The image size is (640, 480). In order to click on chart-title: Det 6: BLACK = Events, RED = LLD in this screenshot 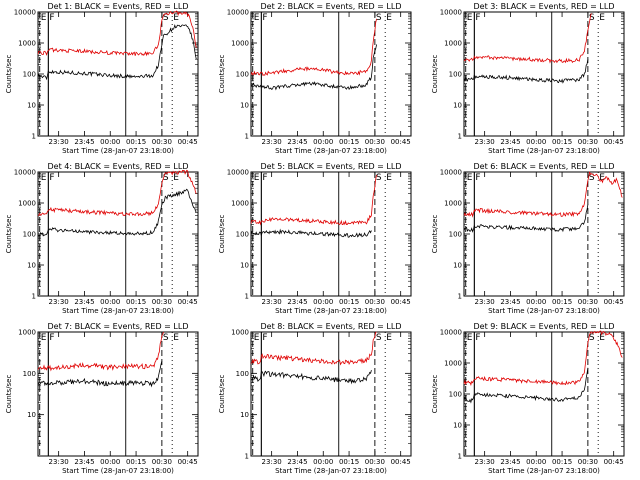, I will do `click(544, 166)`.